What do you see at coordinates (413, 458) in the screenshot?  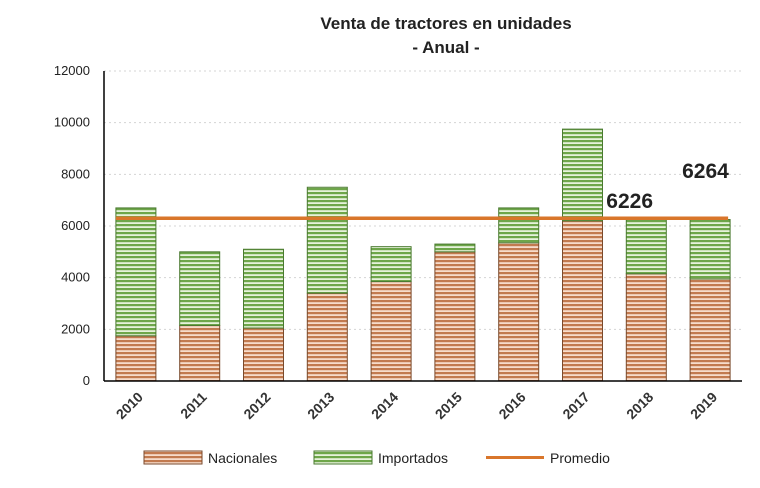 I see `legend-label-importados: Importados` at bounding box center [413, 458].